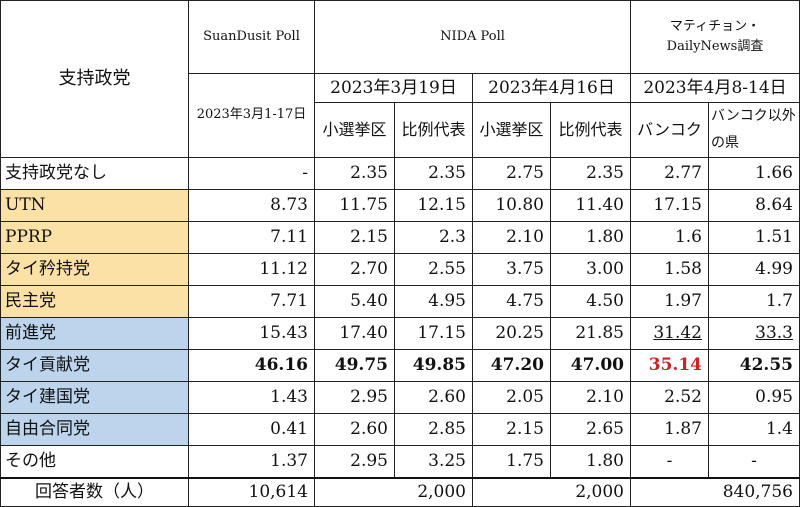 Image resolution: width=800 pixels, height=507 pixels. What do you see at coordinates (590, 205) in the screenshot?
I see `value-cell: 11.40` at bounding box center [590, 205].